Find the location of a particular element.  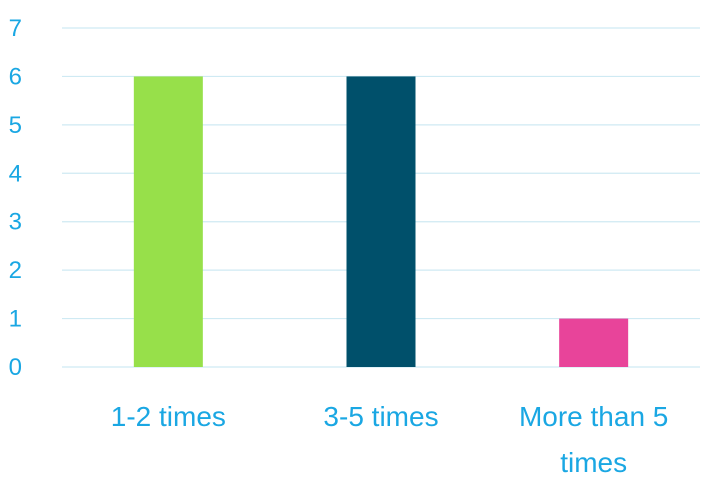

y-tick-label: 3 is located at coordinates (15, 222).